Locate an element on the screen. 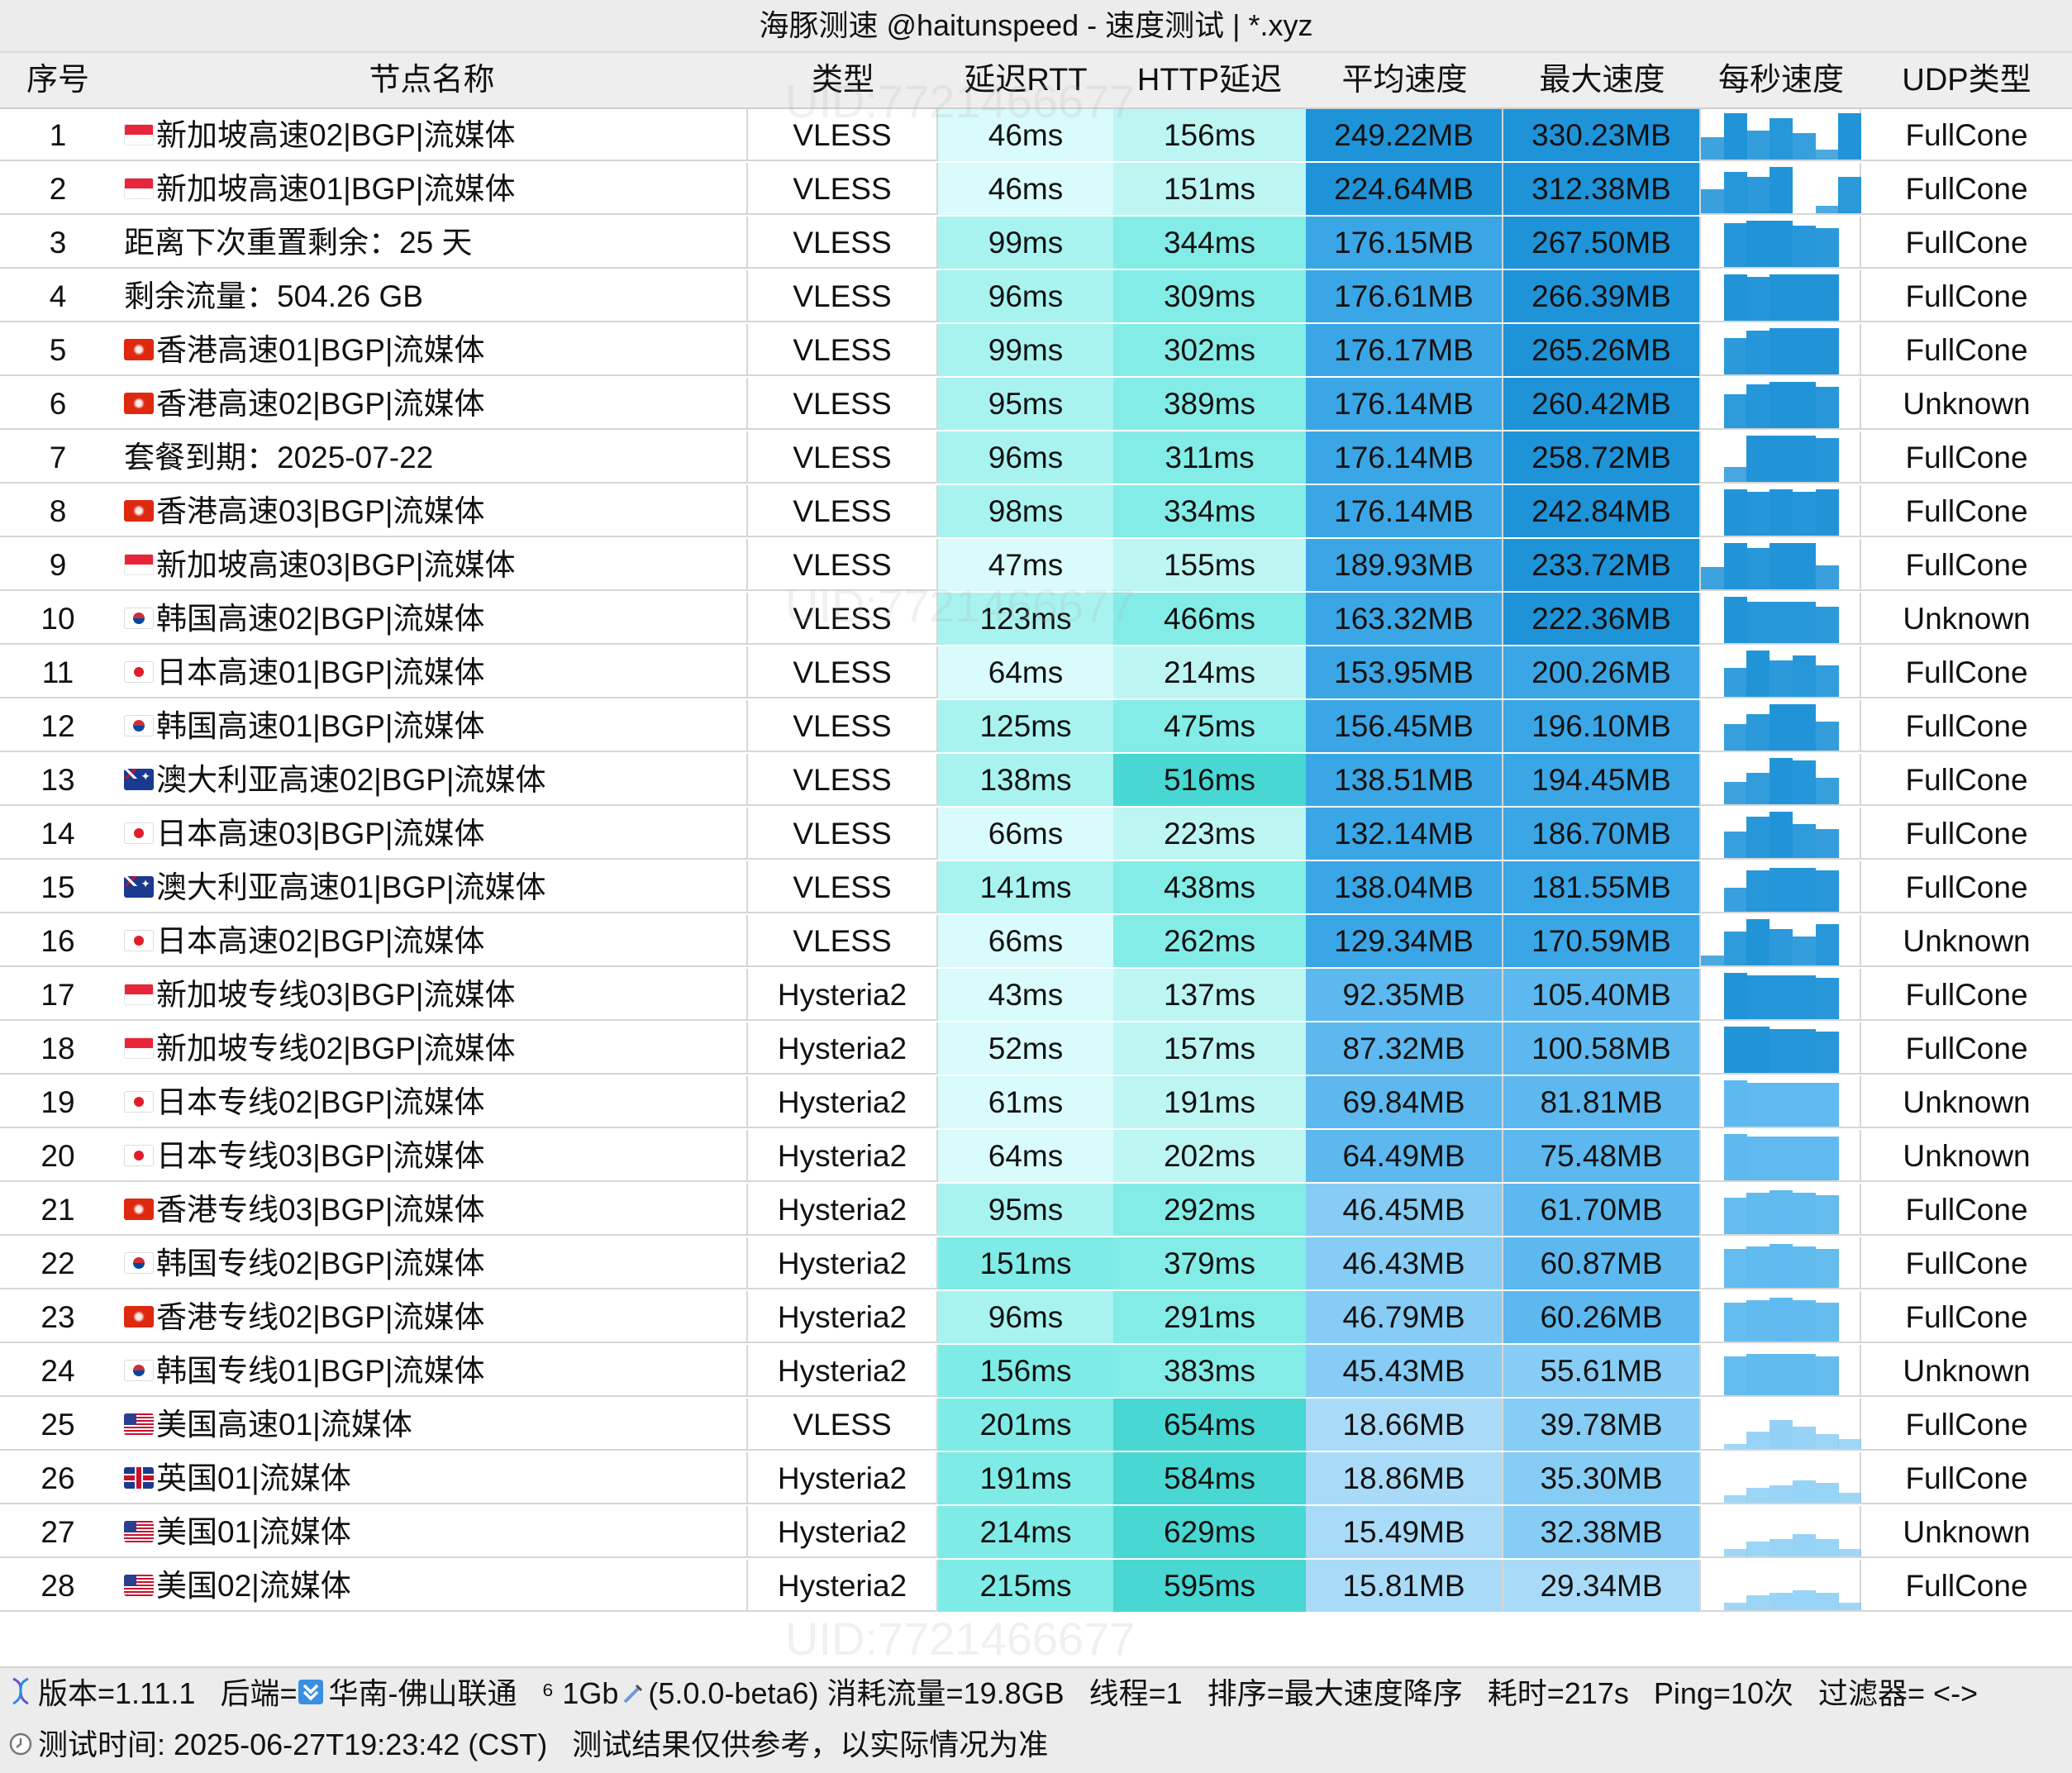  header-per-second-speed: 每秒速度 is located at coordinates (1780, 80).